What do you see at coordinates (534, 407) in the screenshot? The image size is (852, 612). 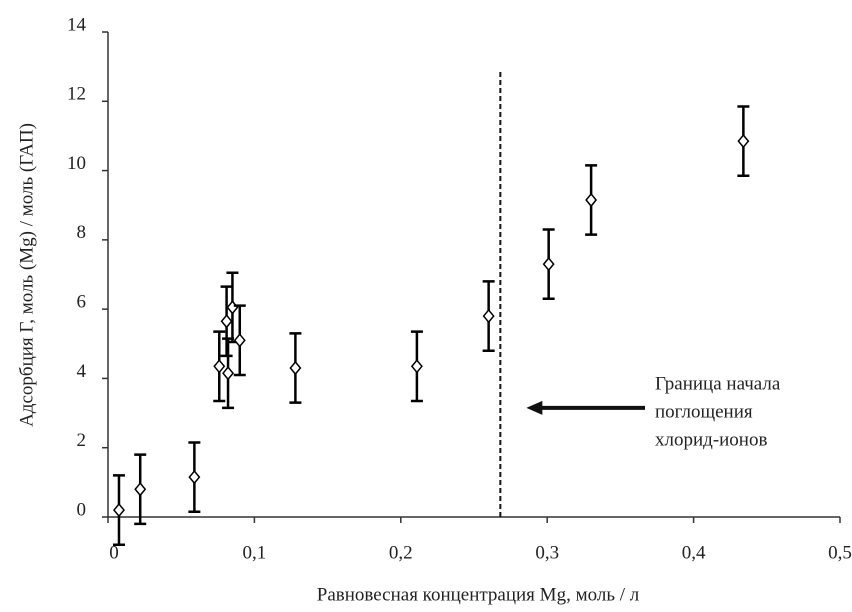 I see `arrow-head` at bounding box center [534, 407].